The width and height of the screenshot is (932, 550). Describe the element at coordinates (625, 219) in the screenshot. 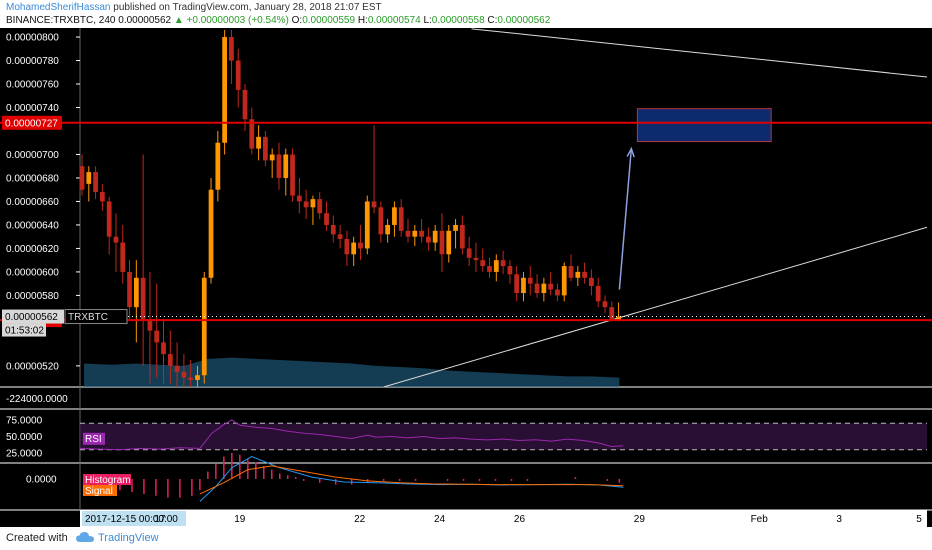

I see `arrow-line` at that location.